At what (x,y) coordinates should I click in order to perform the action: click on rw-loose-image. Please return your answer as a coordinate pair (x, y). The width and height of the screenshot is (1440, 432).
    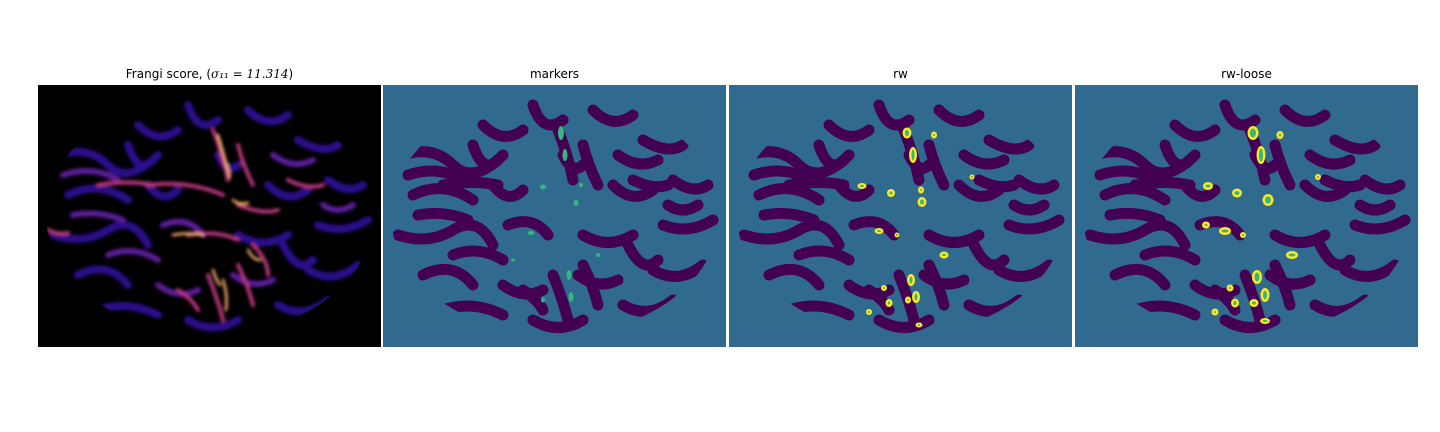
    Looking at the image, I should click on (1246, 216).